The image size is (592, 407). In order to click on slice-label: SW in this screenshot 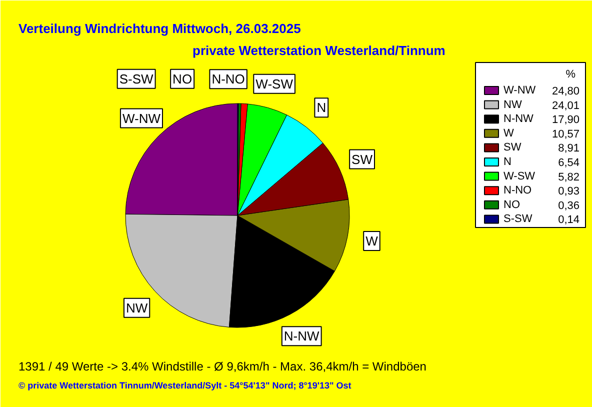, I will do `click(363, 159)`.